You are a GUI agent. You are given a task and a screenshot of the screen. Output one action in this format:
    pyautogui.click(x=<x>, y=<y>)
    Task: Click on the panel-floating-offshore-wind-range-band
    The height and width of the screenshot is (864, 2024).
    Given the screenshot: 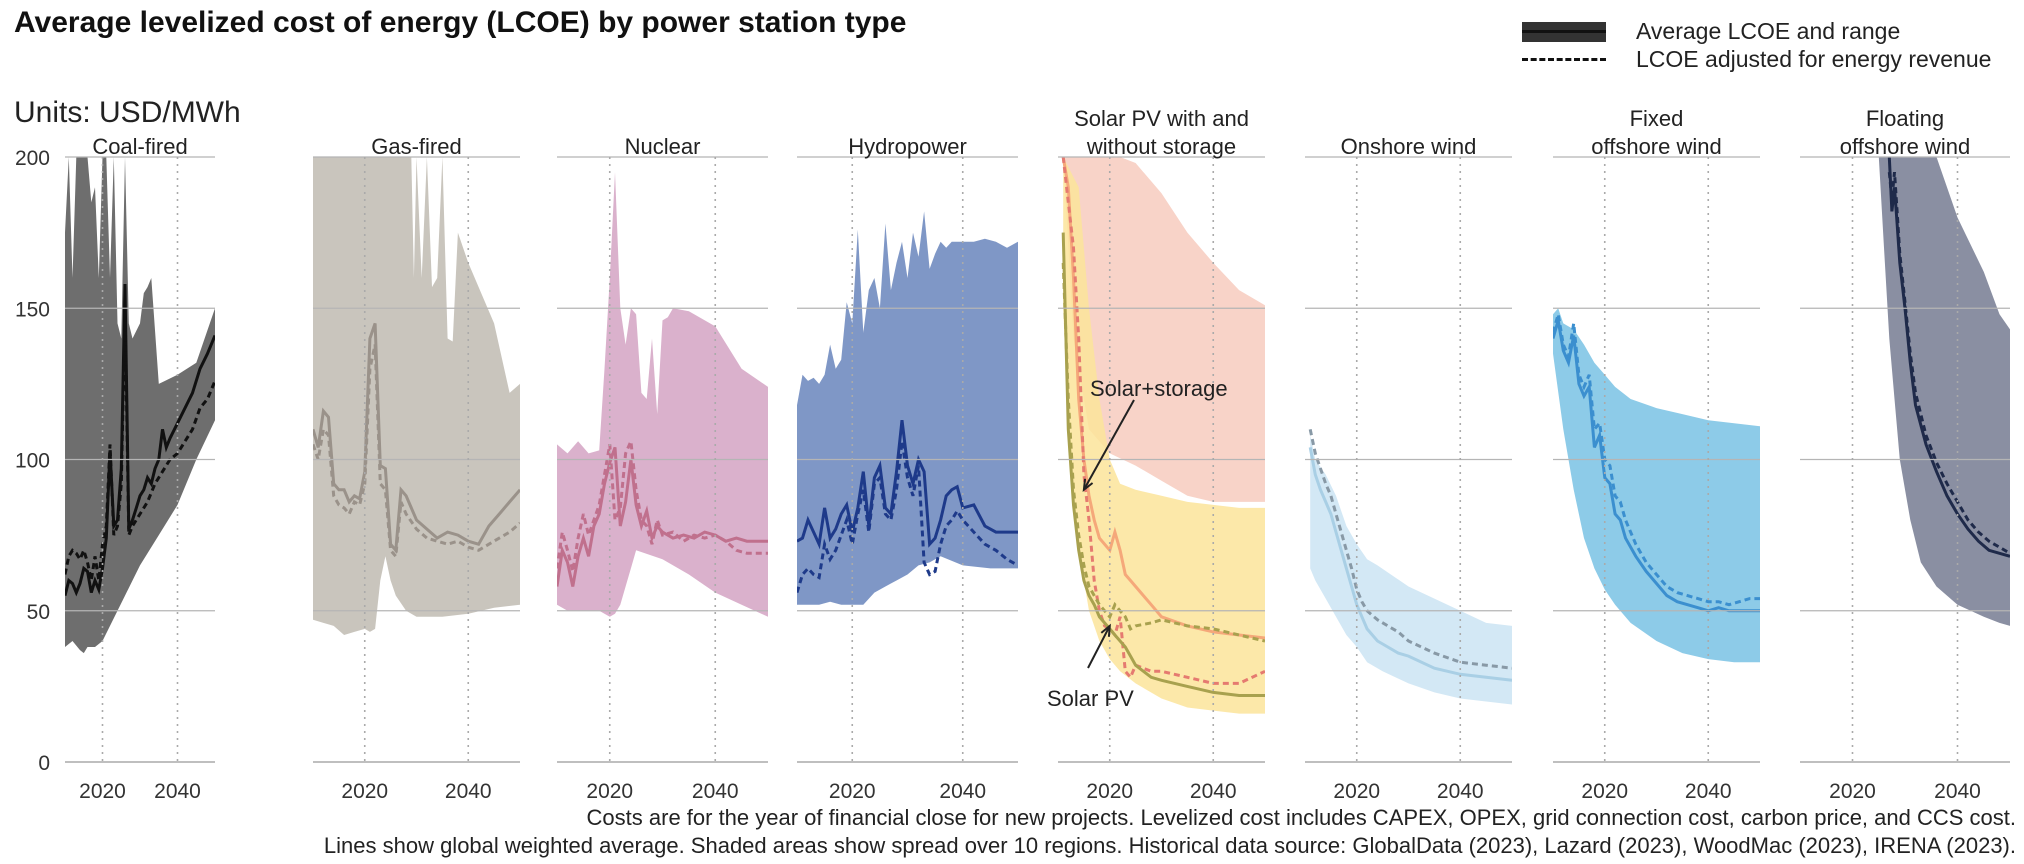 What is the action you would take?
    pyautogui.click(x=1944, y=391)
    